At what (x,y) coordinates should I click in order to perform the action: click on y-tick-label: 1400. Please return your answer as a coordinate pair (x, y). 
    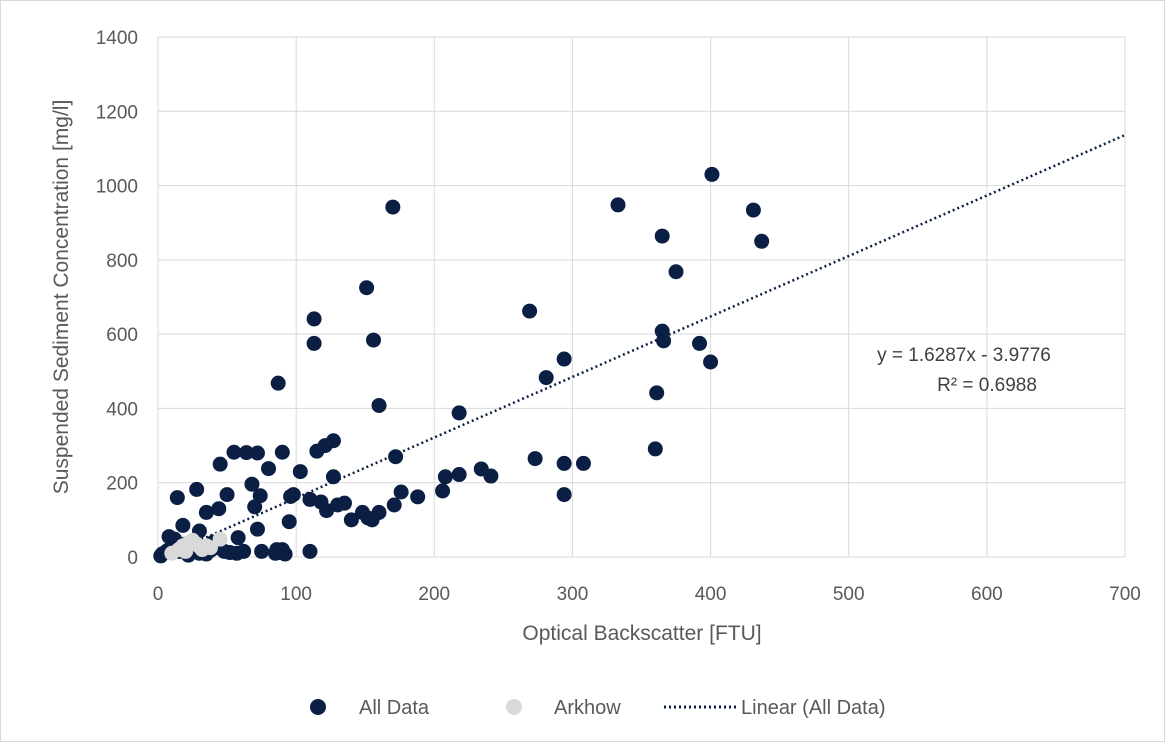
    Looking at the image, I should click on (117, 38).